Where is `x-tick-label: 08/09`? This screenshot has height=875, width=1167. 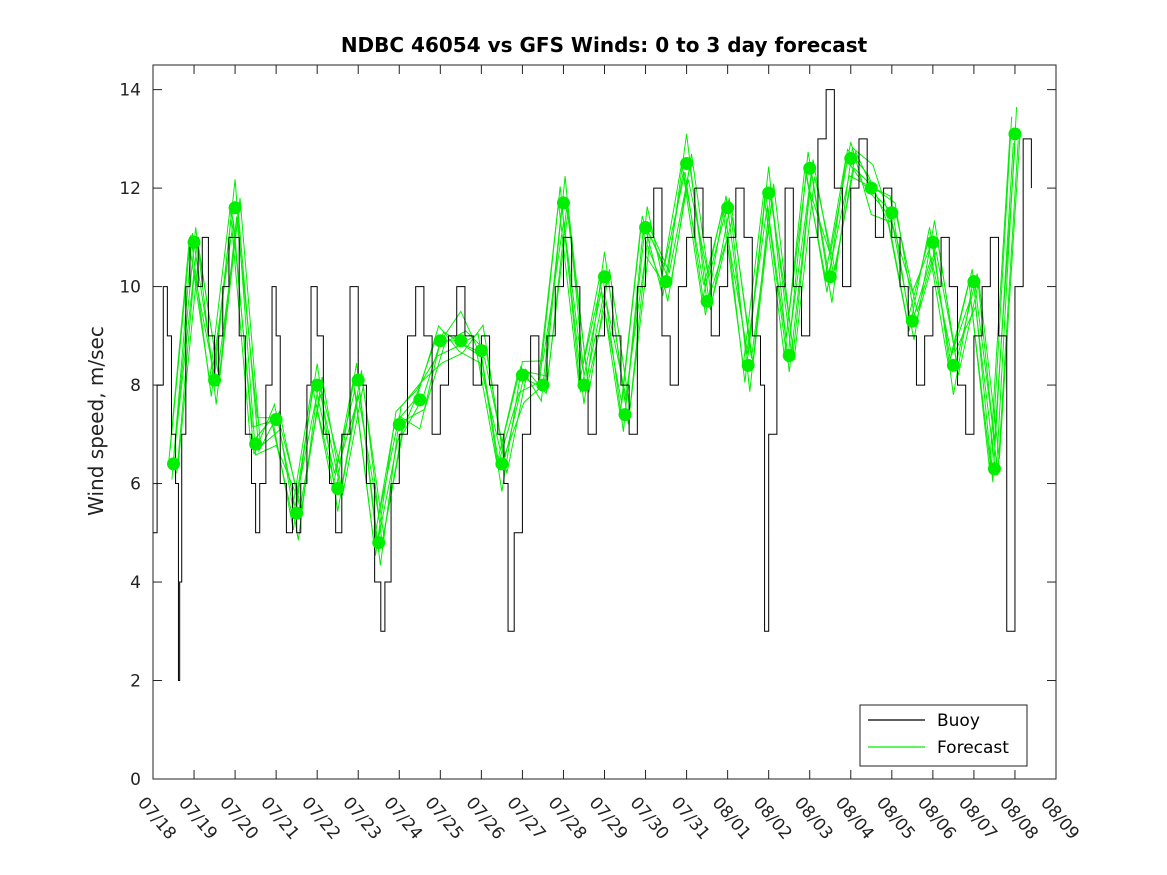
x-tick-label: 08/09 is located at coordinates (1059, 818).